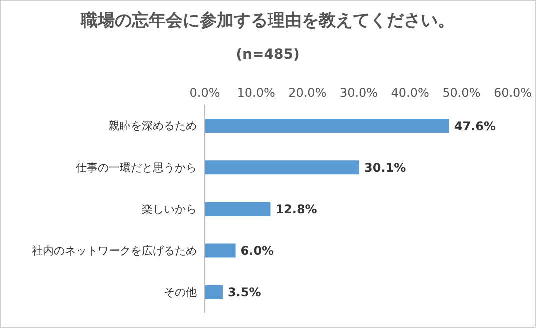 This screenshot has height=328, width=536. I want to click on x-tick-label: 40.0%, so click(410, 93).